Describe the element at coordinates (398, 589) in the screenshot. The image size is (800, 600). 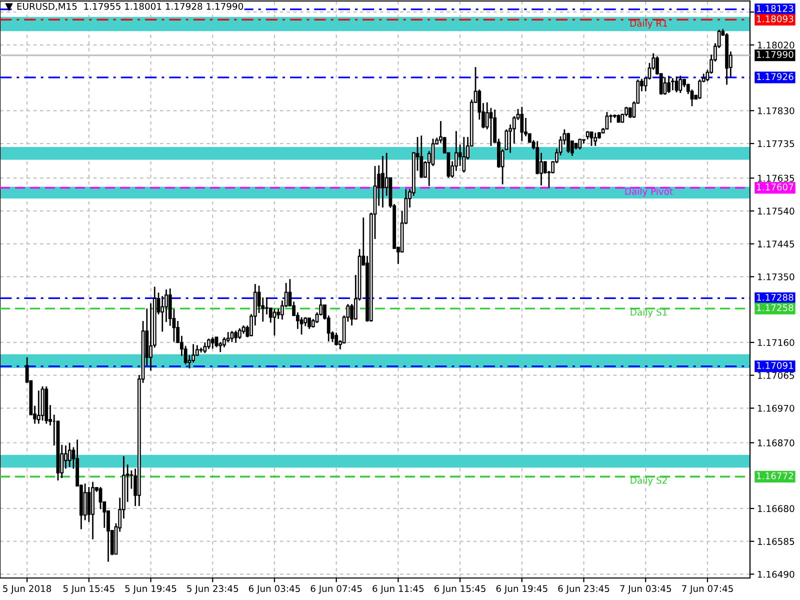
I see `x-tick-label: 6 Jun 11:45` at that location.